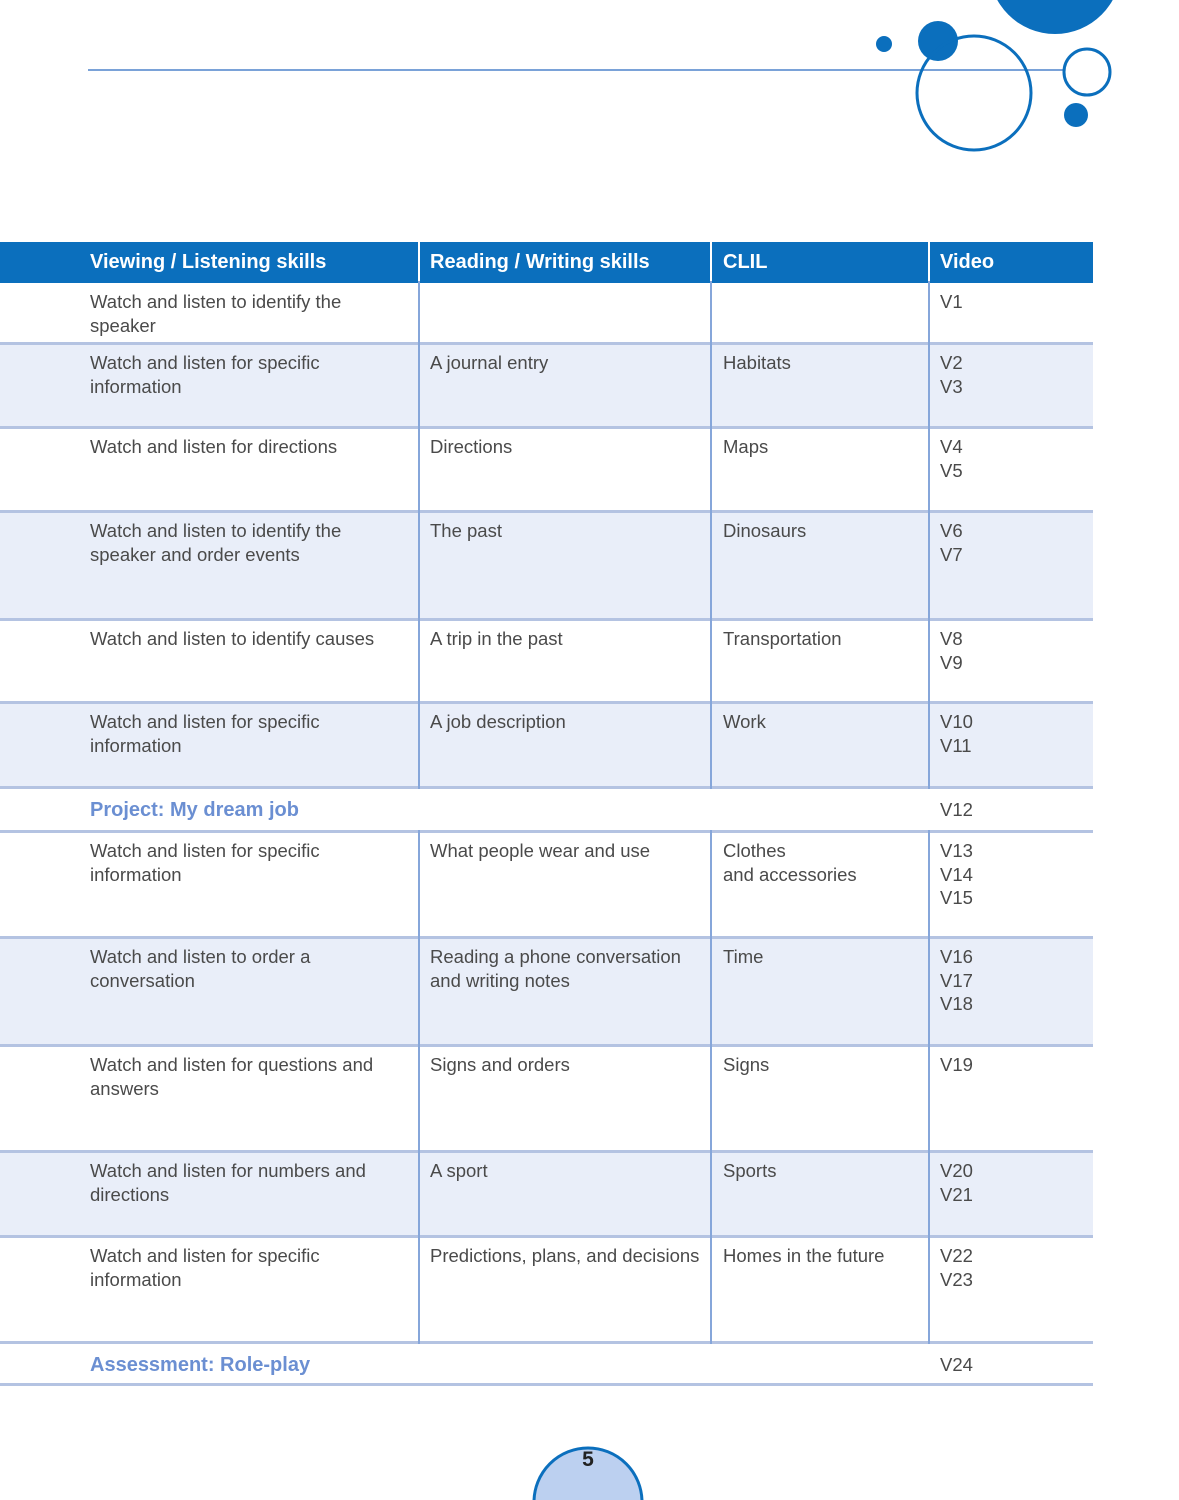 This screenshot has width=1179, height=1500. I want to click on video-code: V15, so click(956, 897).